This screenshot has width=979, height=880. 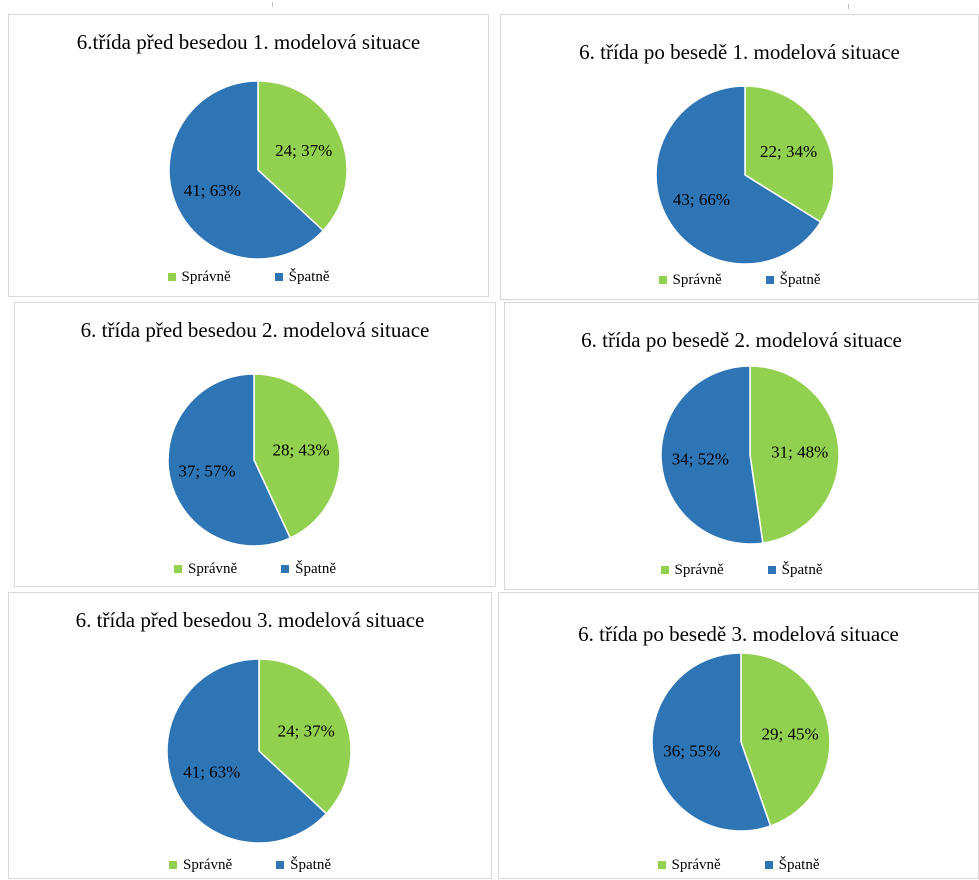 I want to click on pie-chart: 29; 45% 36; 55%, so click(x=741, y=742).